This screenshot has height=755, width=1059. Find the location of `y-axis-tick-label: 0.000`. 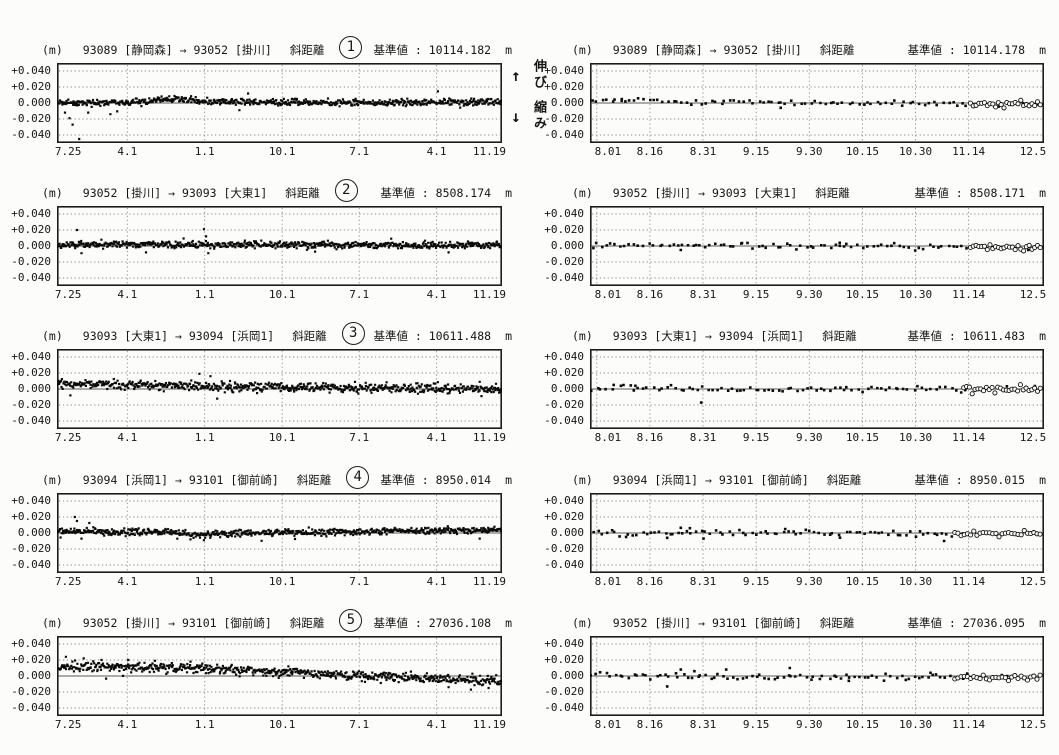

y-axis-tick-label: 0.000 is located at coordinates (34, 675).